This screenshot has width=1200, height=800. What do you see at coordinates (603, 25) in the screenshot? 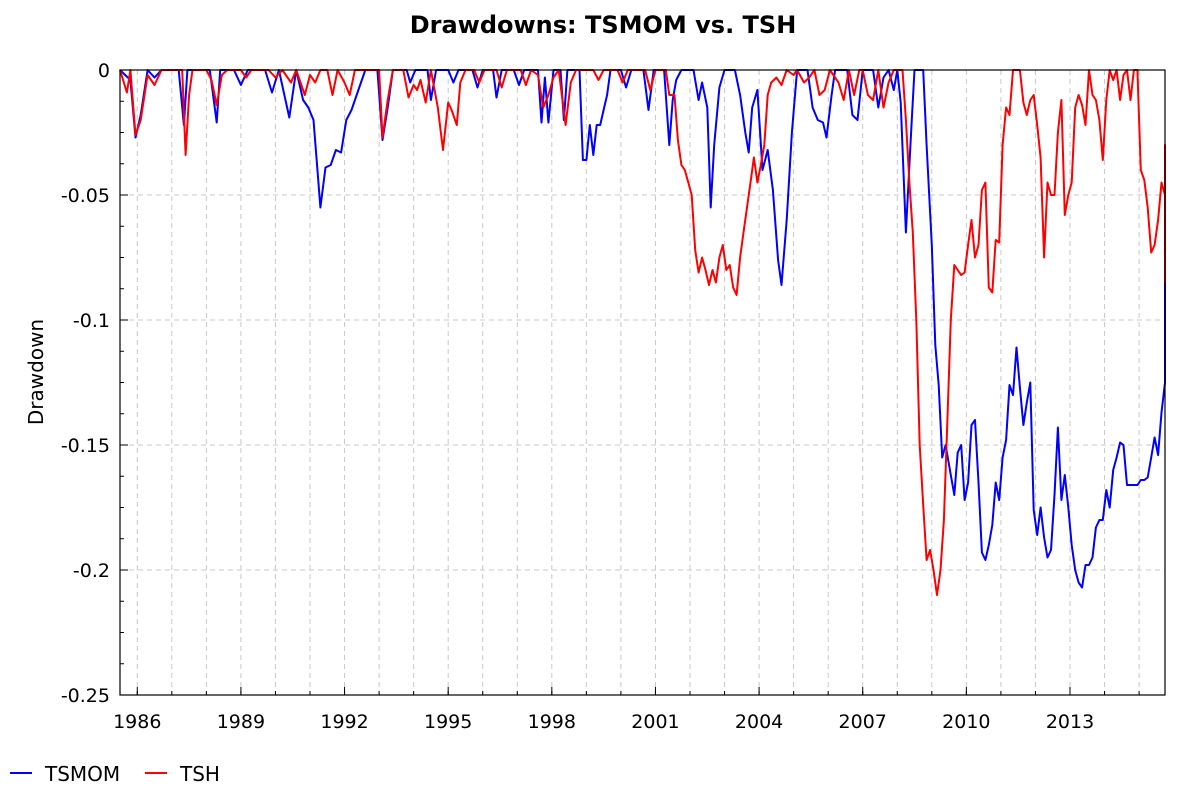
I see `chart-title: Drawdowns: TSMOM vs. TSH` at bounding box center [603, 25].